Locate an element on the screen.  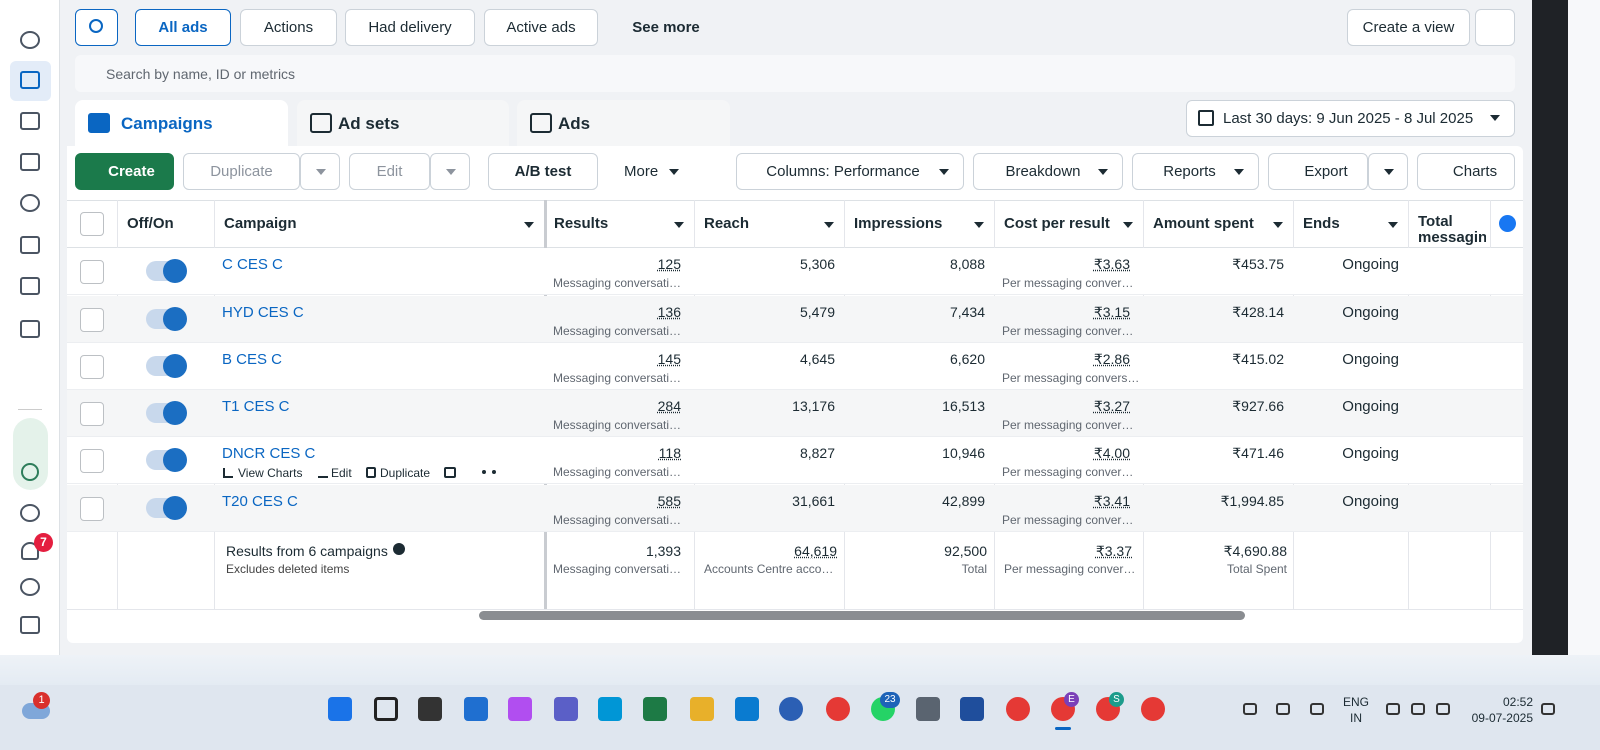
create-view-button: Create a view is located at coordinates (1408, 27).